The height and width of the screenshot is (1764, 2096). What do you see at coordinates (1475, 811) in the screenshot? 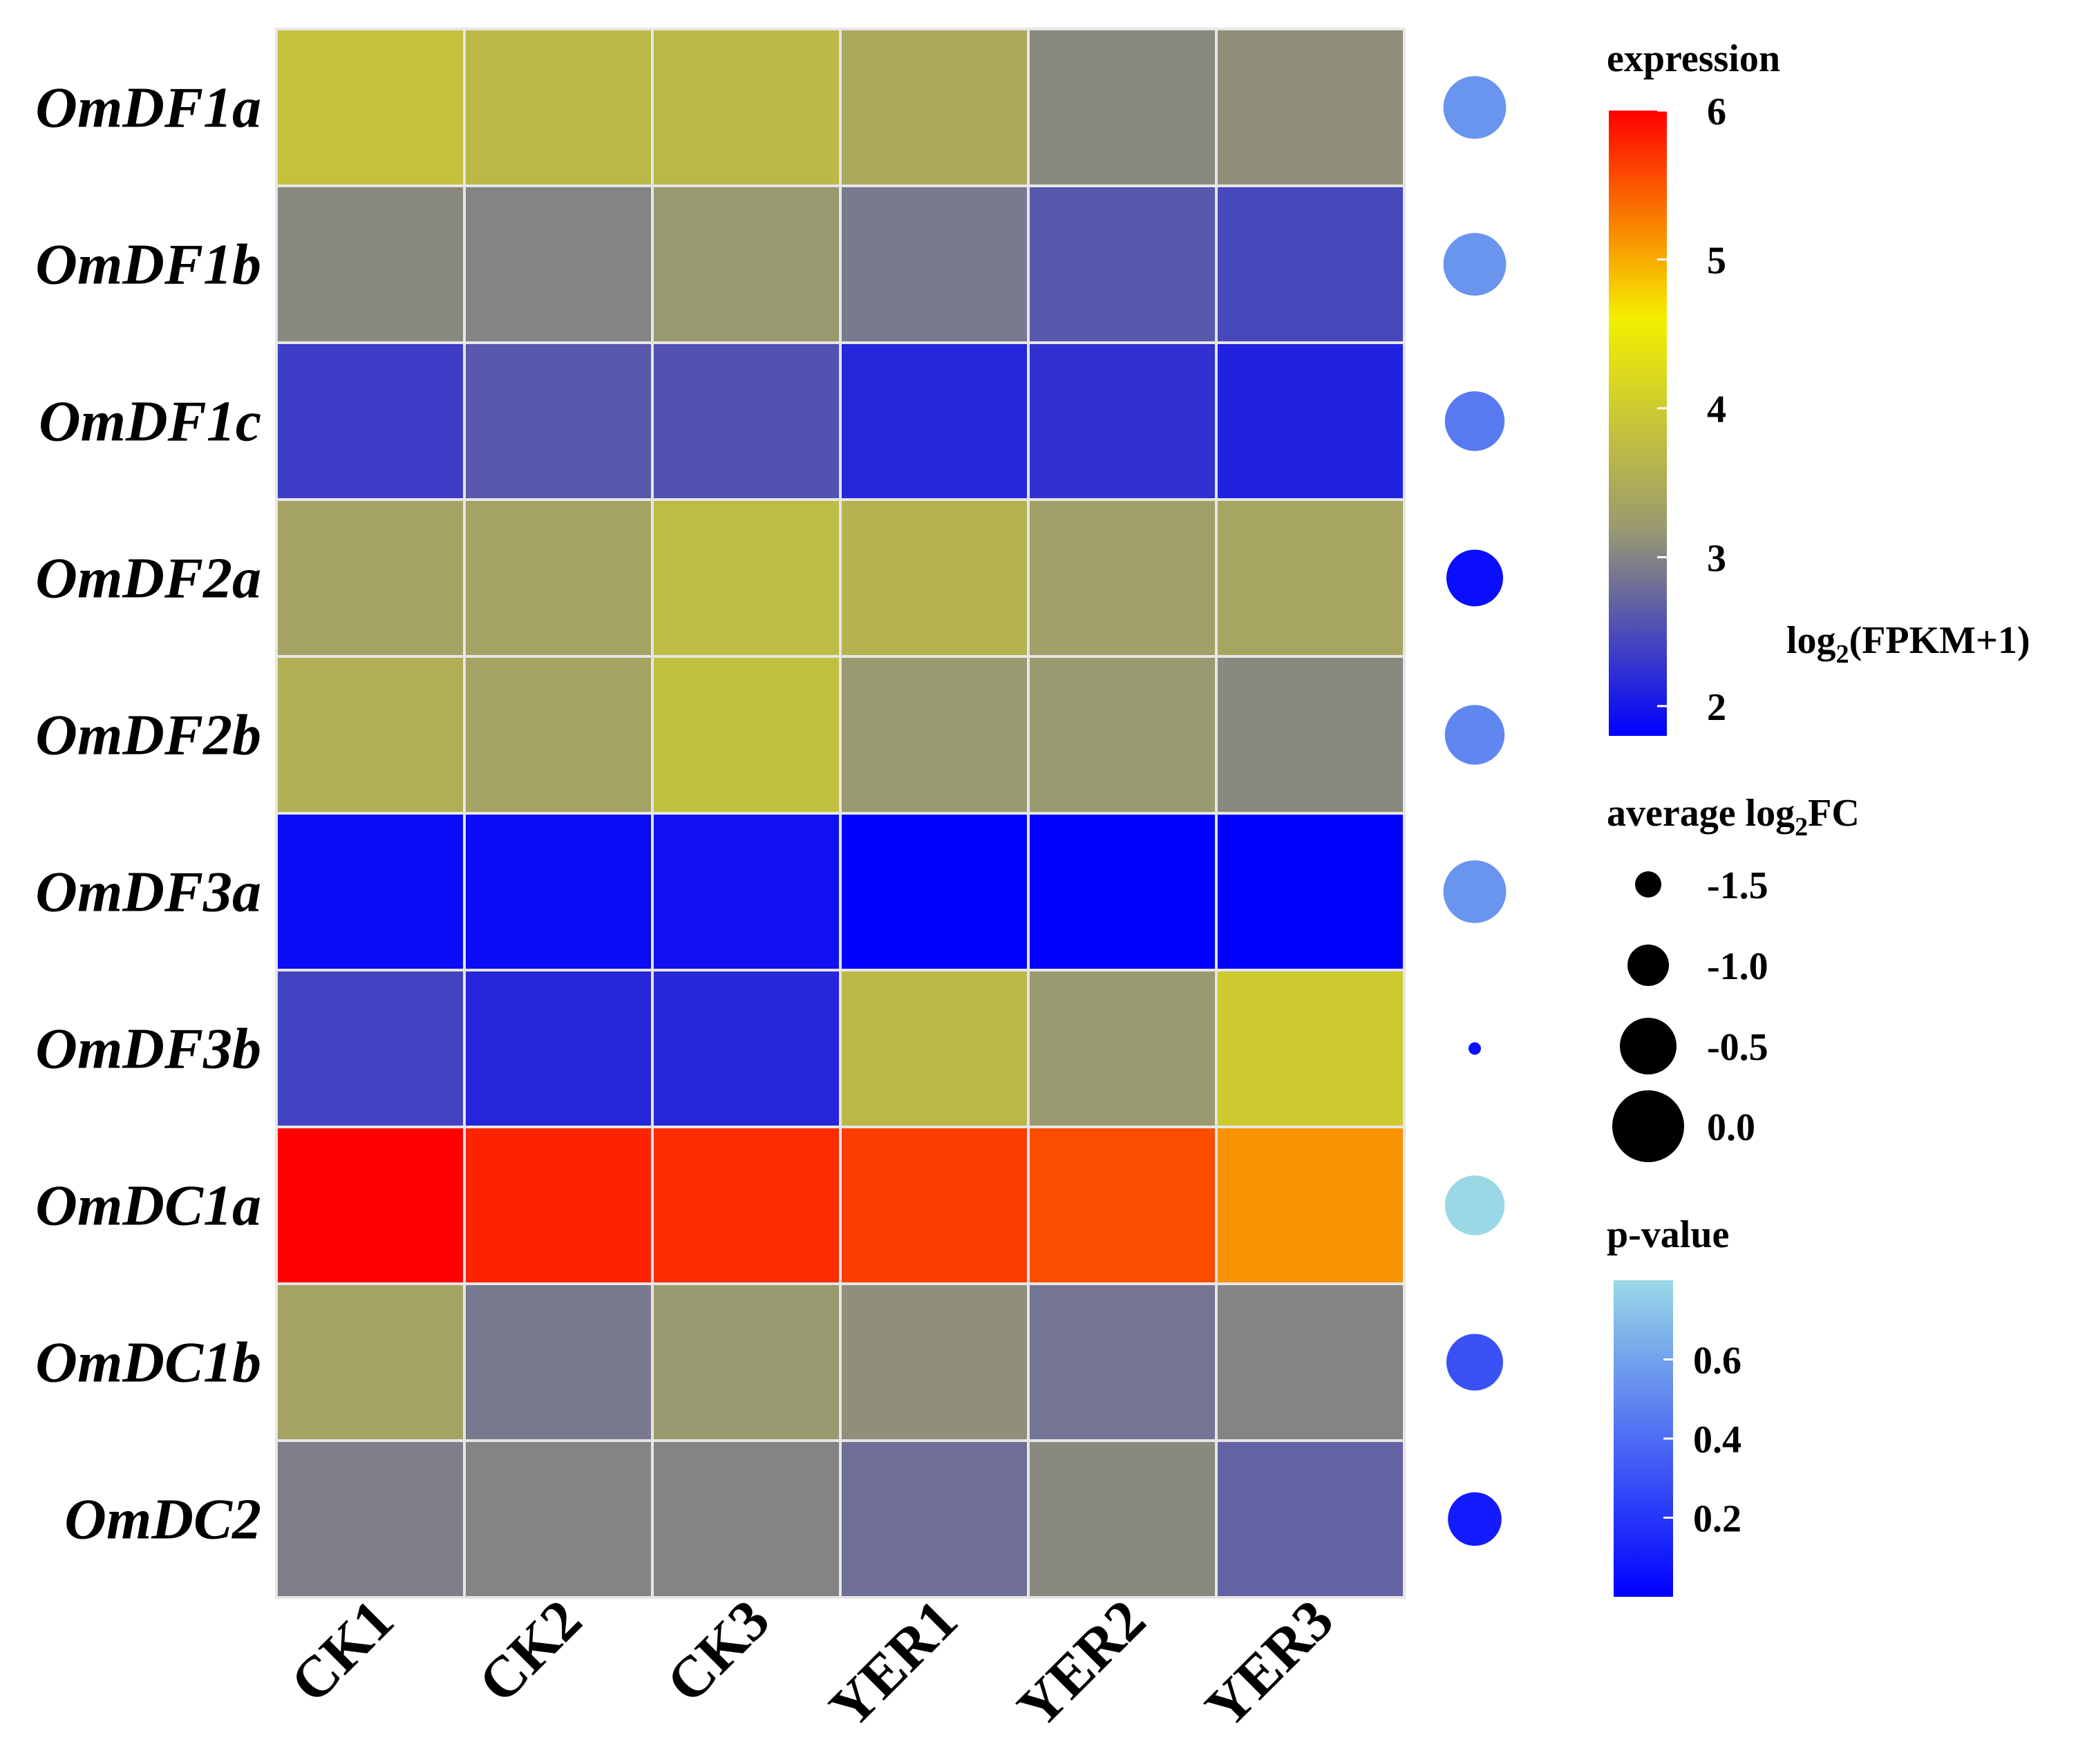
I see `fold-change-dots` at bounding box center [1475, 811].